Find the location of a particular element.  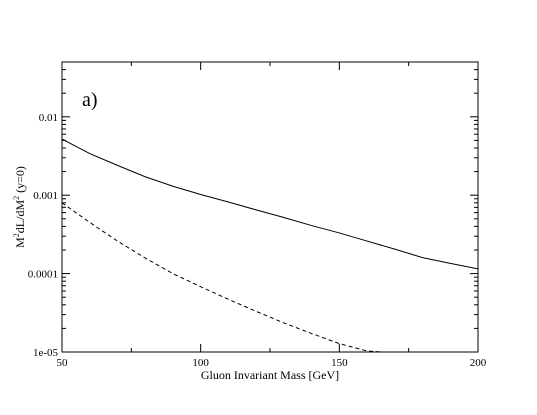

y-axis-title: M2dL/dM2 (y=0) is located at coordinates (19, 207).